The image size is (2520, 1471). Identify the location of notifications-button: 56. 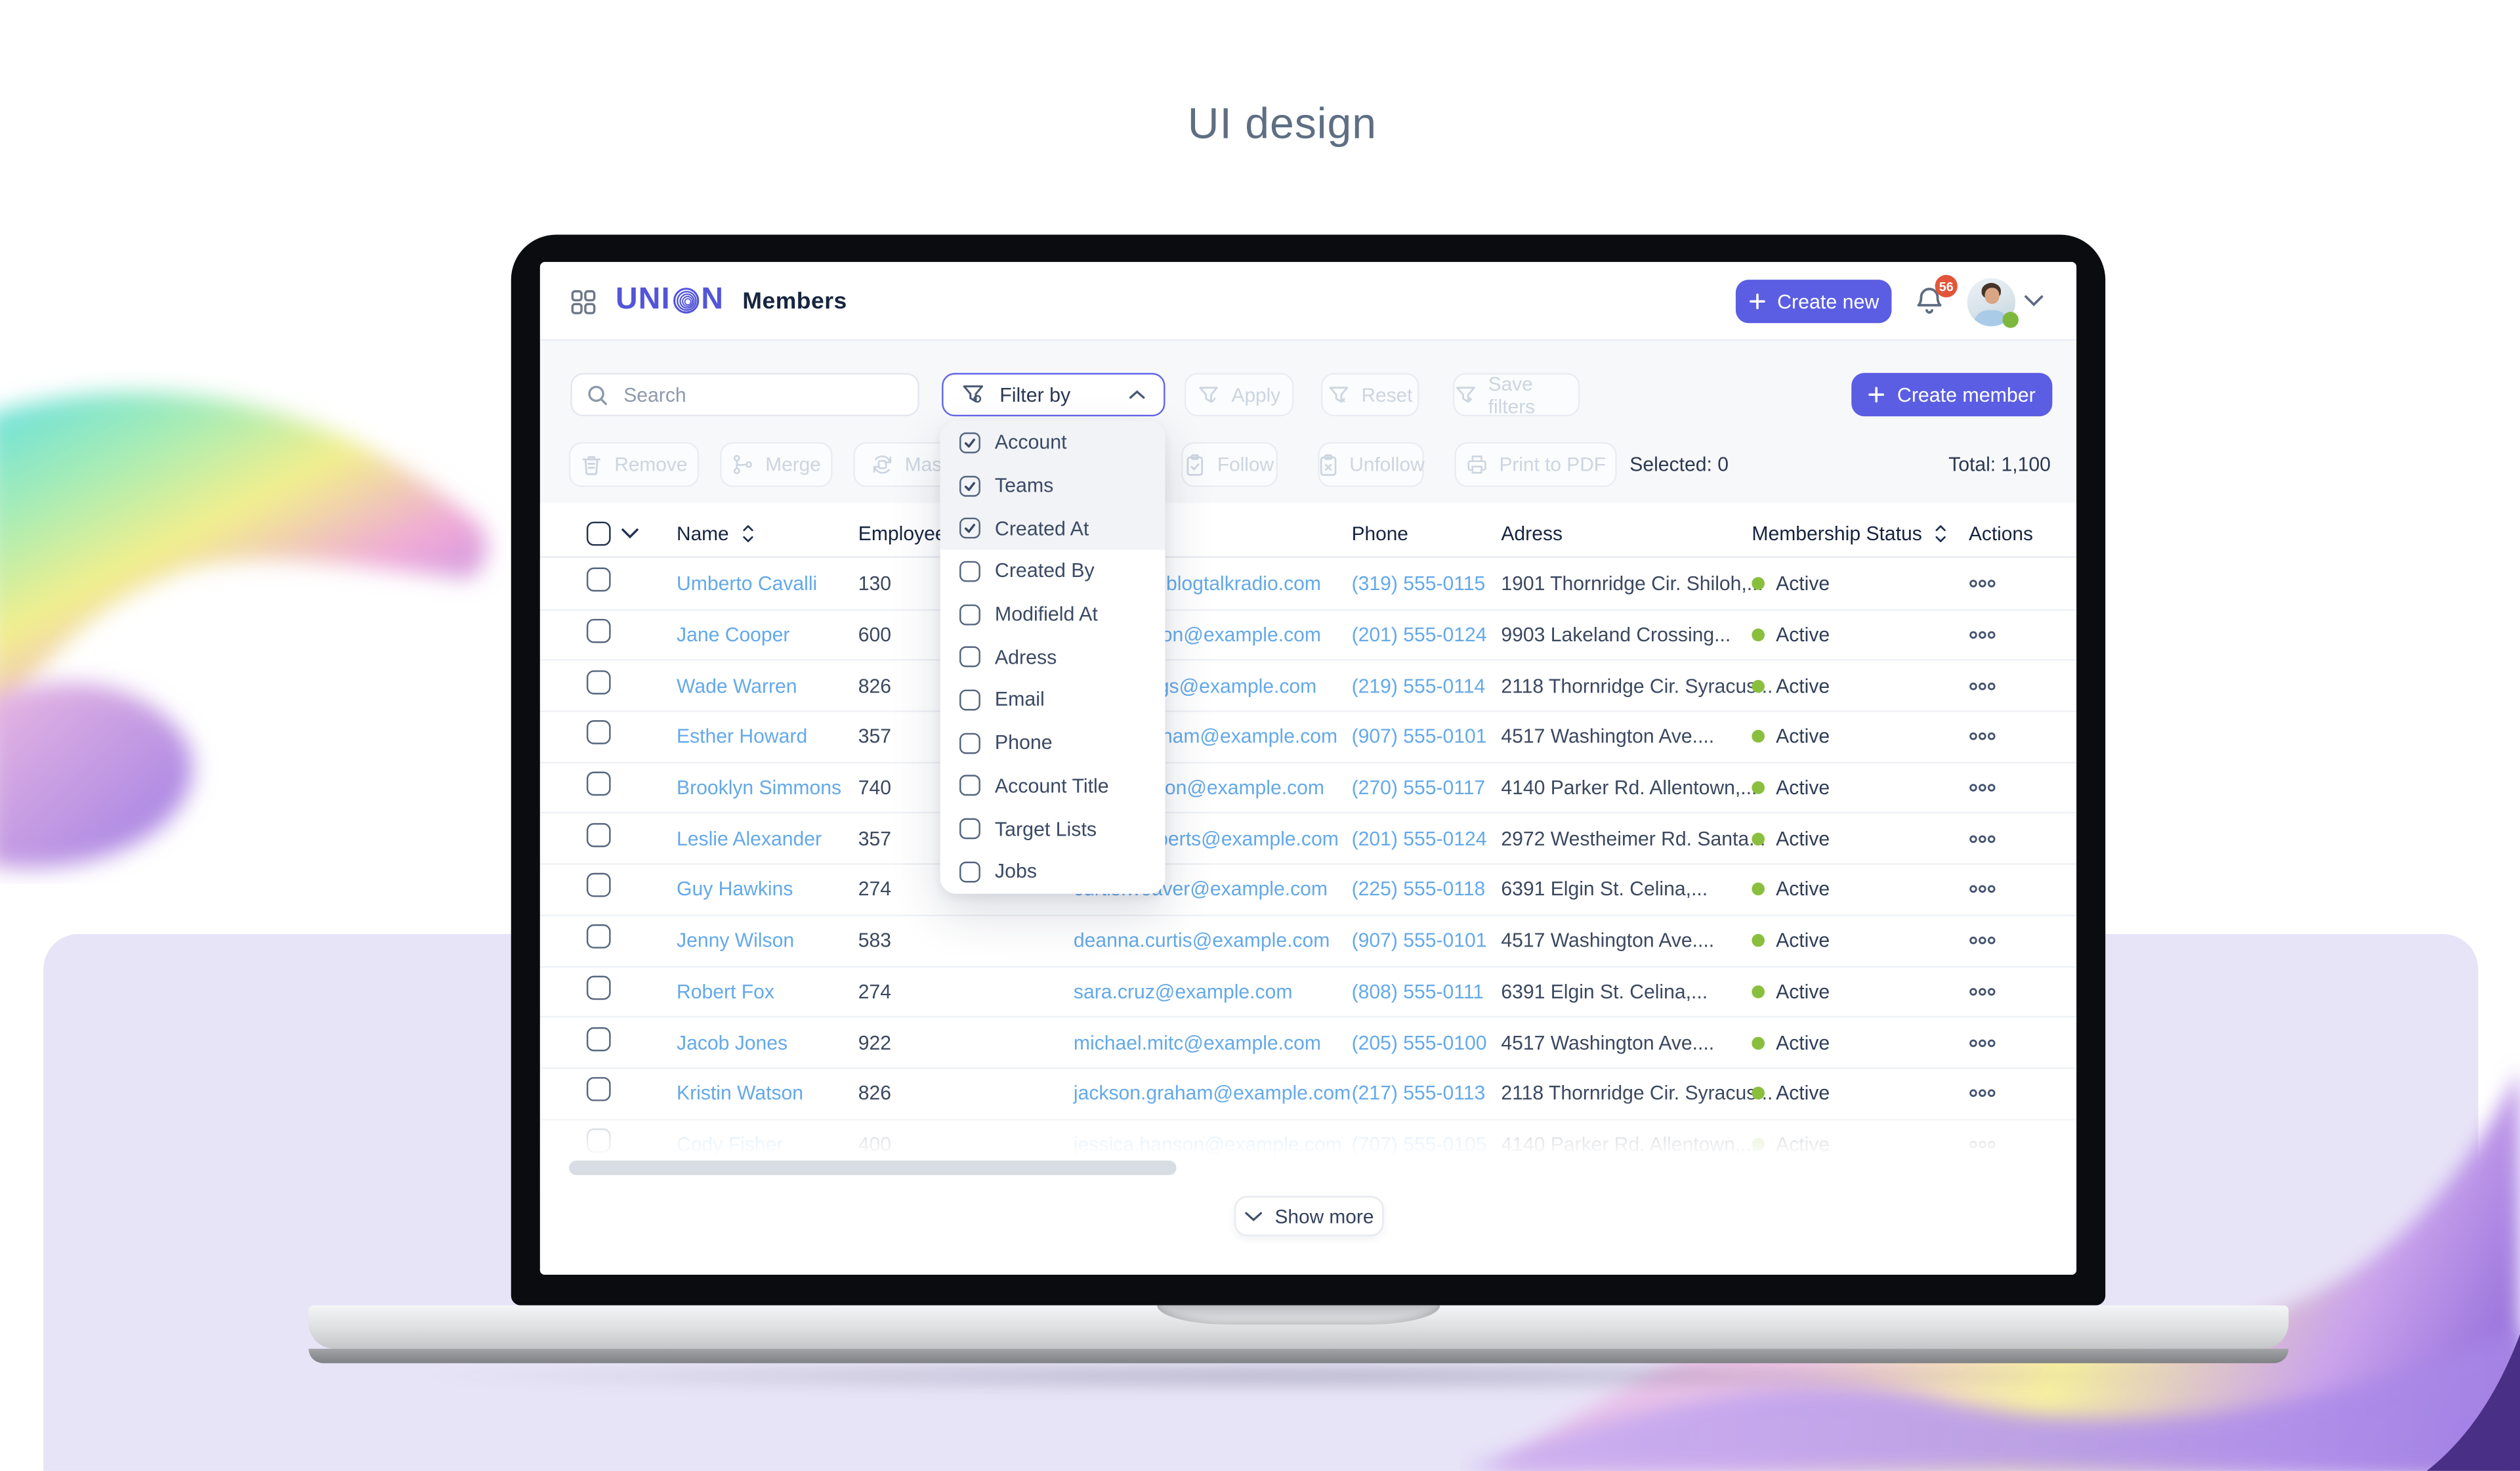
(1936, 297).